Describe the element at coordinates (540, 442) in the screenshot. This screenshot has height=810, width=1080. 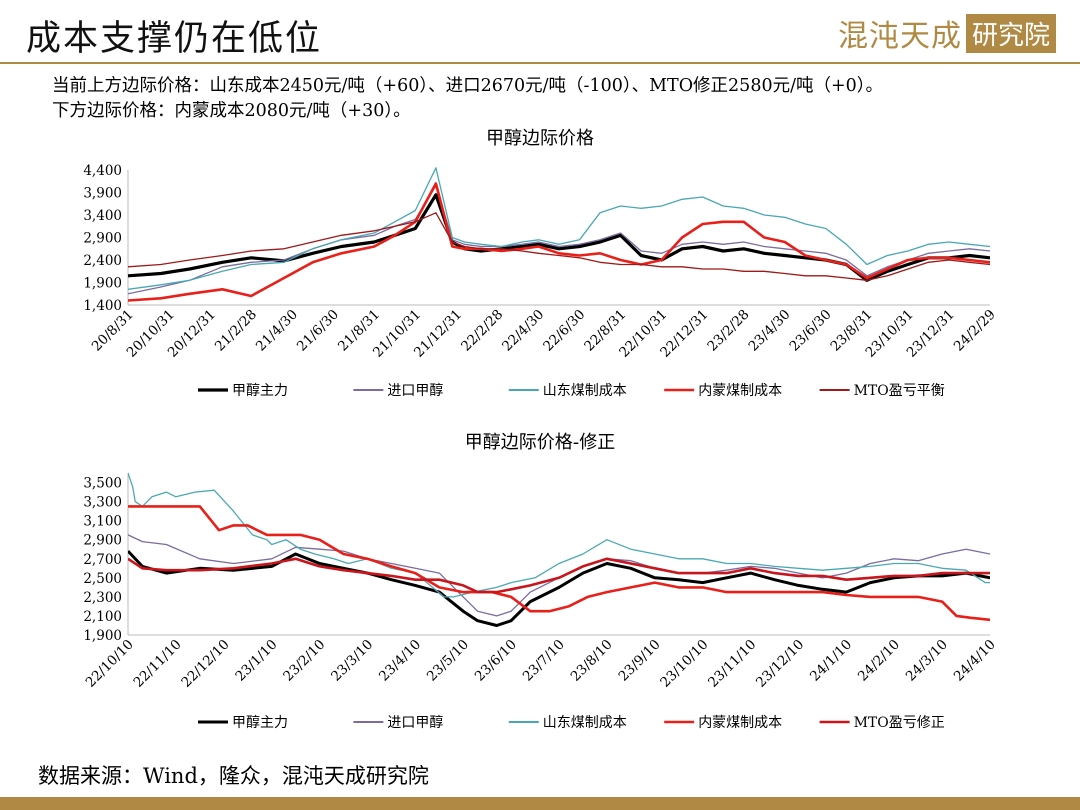
I see `chart2-title: 甲醇边际价格-修正` at that location.